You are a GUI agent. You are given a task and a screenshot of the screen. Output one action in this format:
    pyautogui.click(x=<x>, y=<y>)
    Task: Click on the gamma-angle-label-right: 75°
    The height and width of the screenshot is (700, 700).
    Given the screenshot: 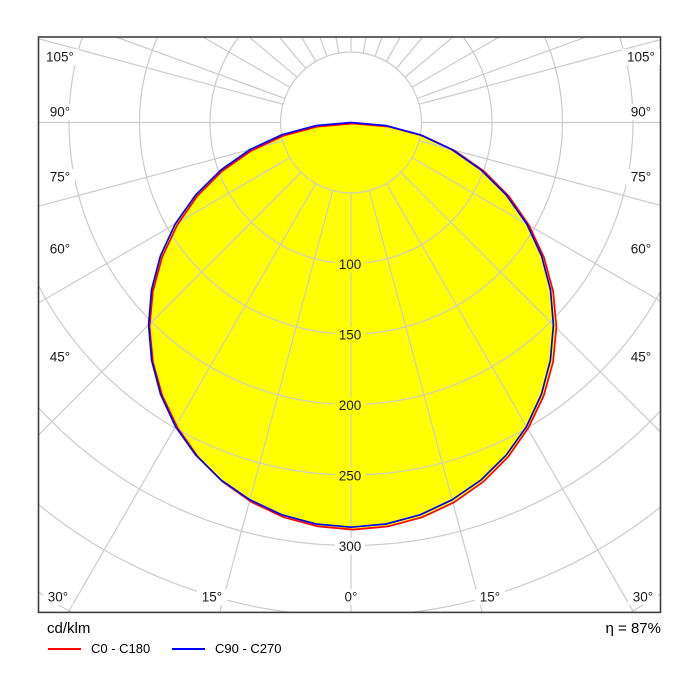 What is the action you would take?
    pyautogui.click(x=641, y=177)
    